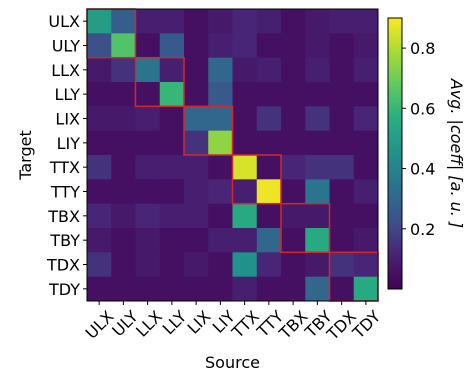 This screenshot has height=372, width=469. Describe the element at coordinates (64, 240) in the screenshot. I see `y-tick-label: TBY` at that location.